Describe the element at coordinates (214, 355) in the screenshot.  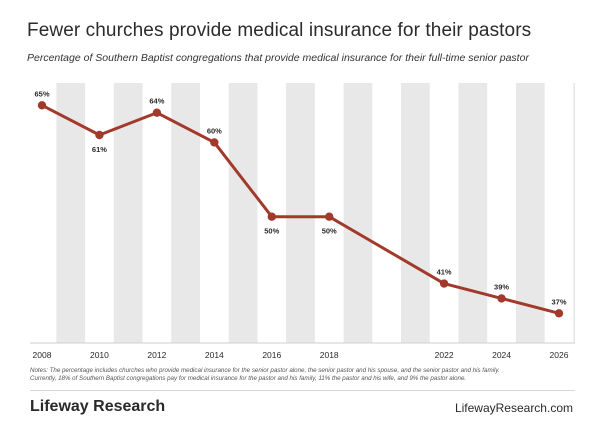
I see `x-tick-label: 2014` at that location.